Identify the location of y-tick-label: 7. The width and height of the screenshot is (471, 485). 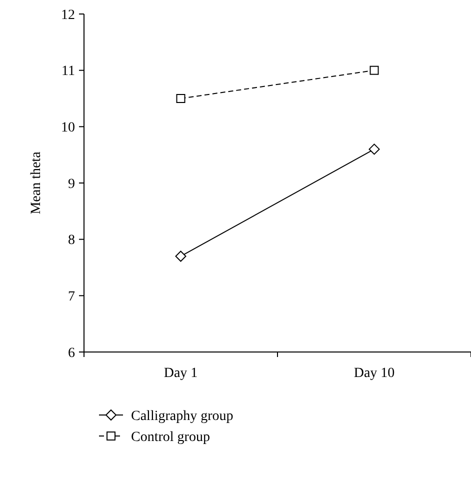
(71, 297).